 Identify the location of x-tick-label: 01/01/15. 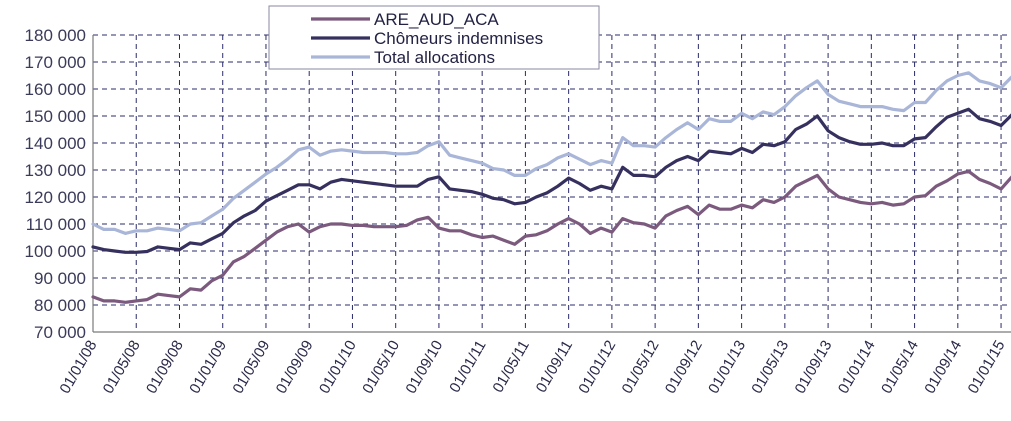
(987, 367).